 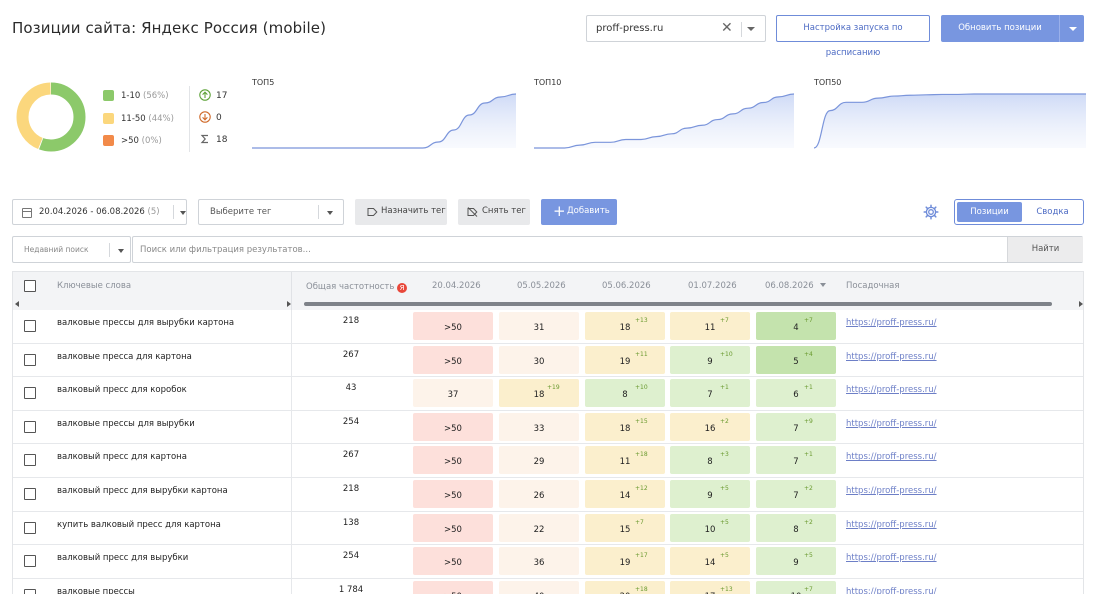 What do you see at coordinates (853, 36) in the screenshot?
I see `schedule-settings-button: Настройка запуска по расписанию` at bounding box center [853, 36].